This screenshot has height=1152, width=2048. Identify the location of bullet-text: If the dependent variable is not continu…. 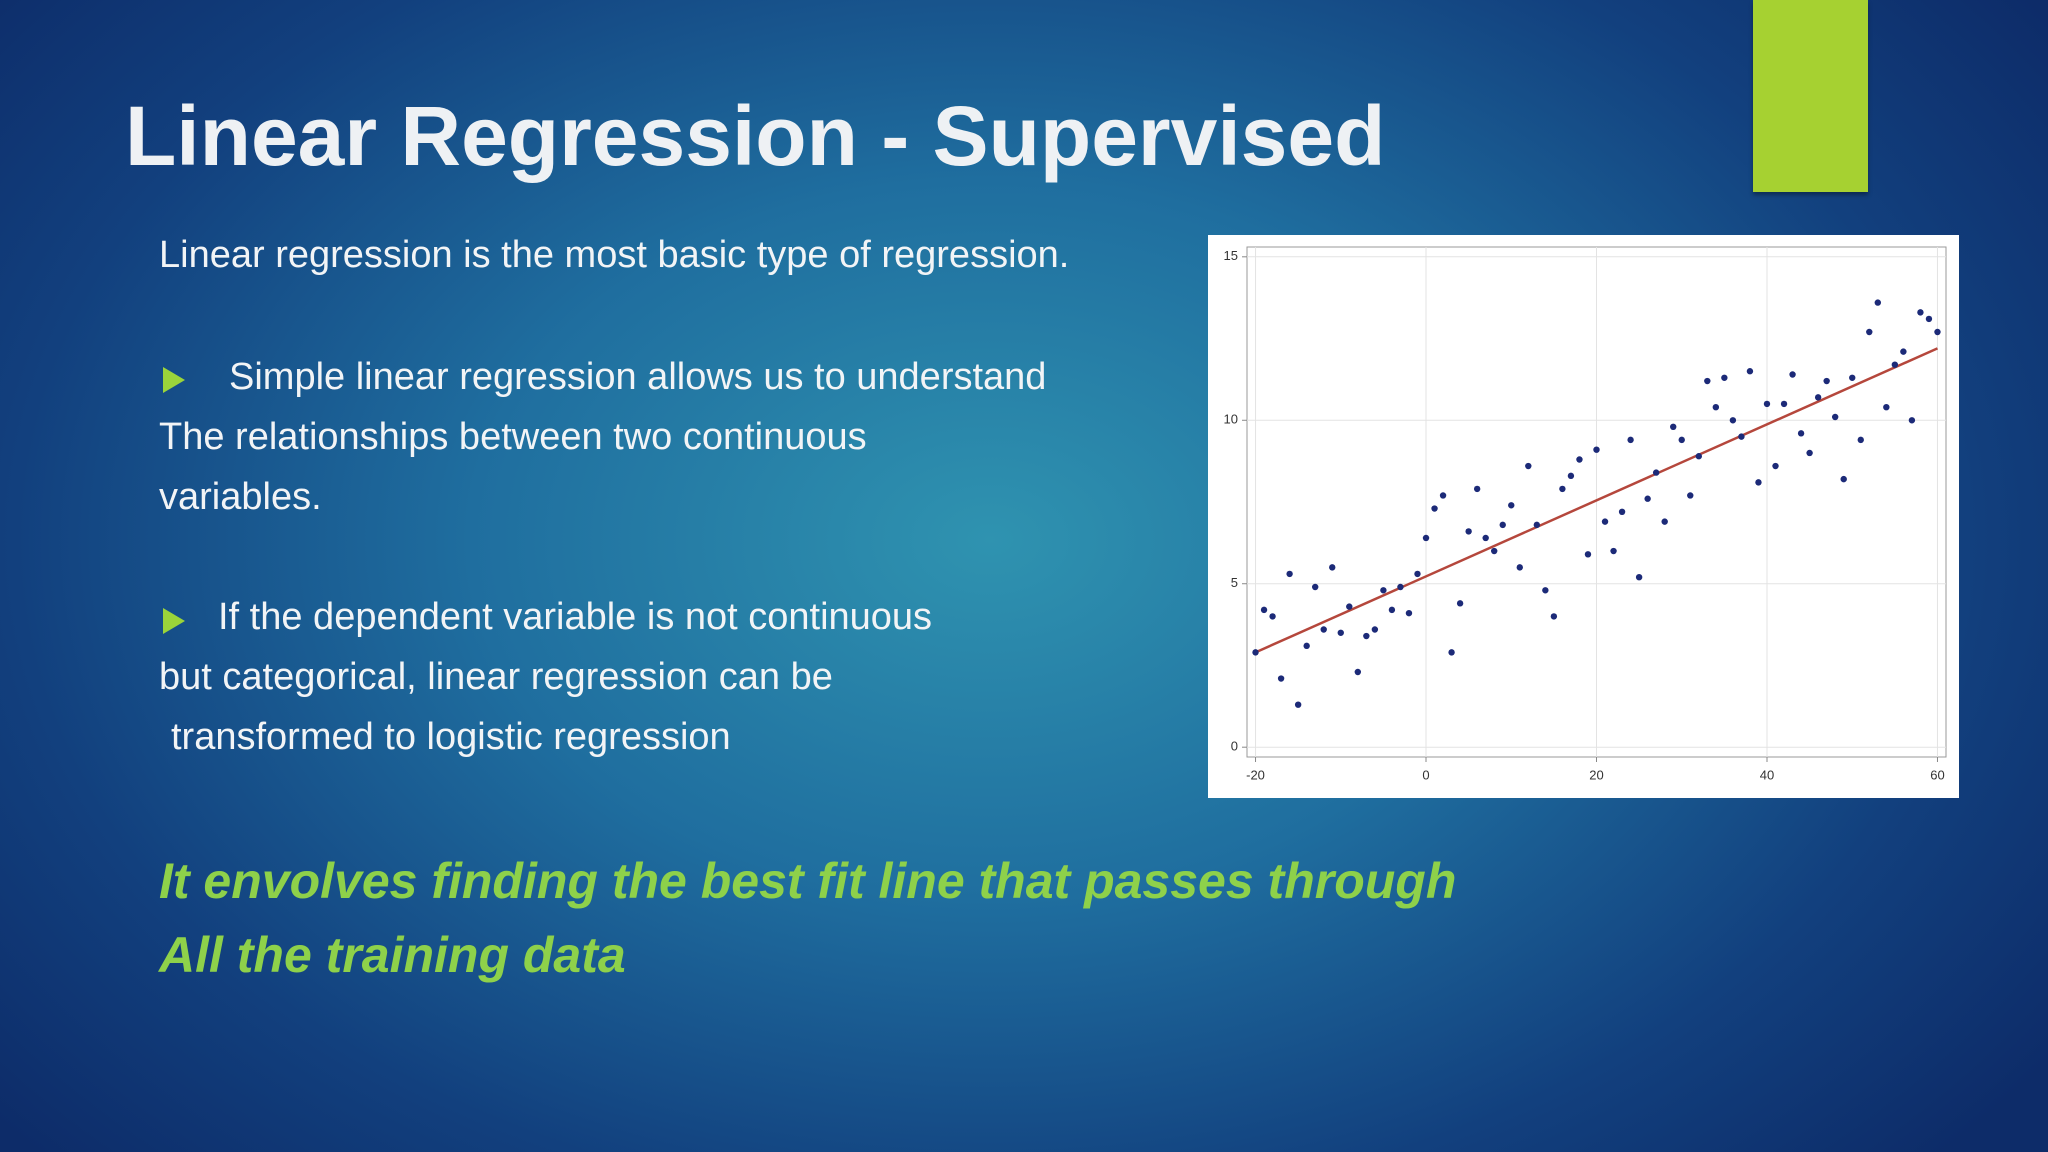
(575, 617).